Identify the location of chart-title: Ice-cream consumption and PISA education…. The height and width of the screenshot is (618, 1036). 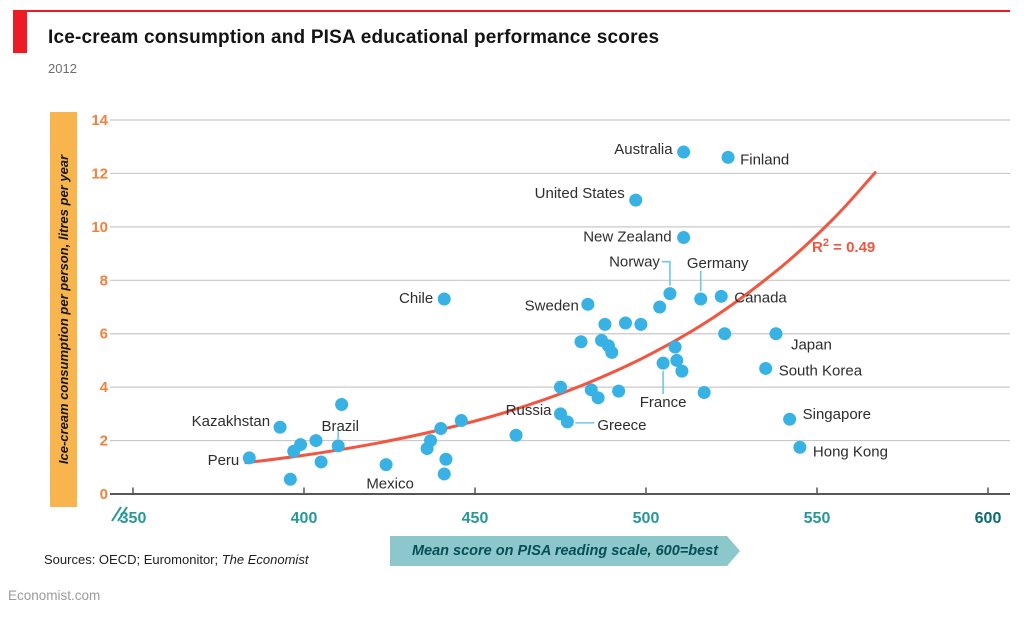
(354, 37).